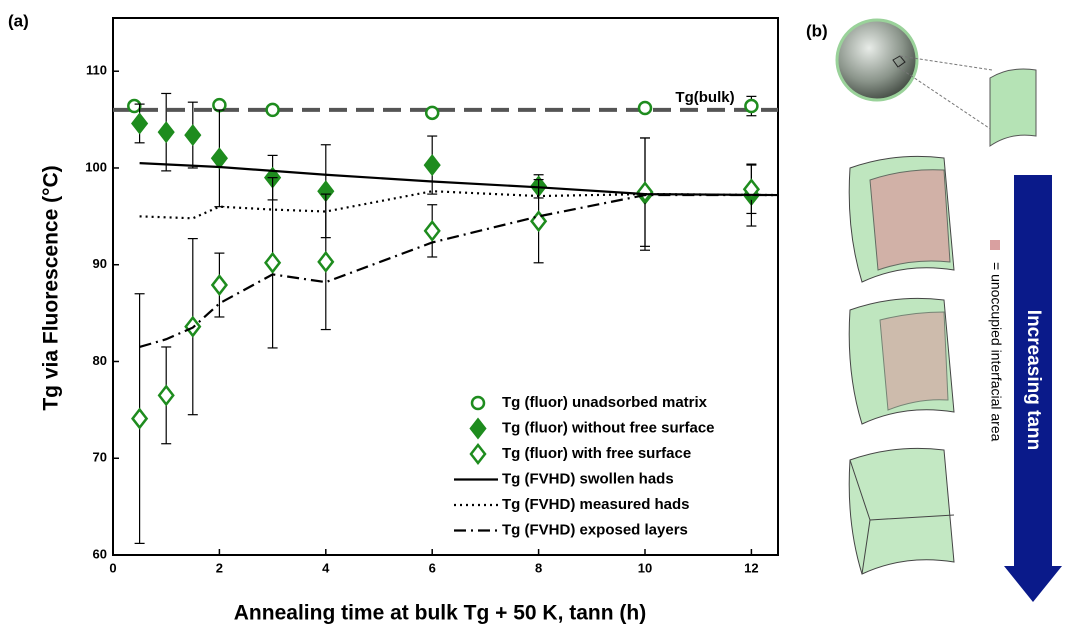 This screenshot has width=1066, height=632. Describe the element at coordinates (100, 360) in the screenshot. I see `y-tick-label: 80` at that location.